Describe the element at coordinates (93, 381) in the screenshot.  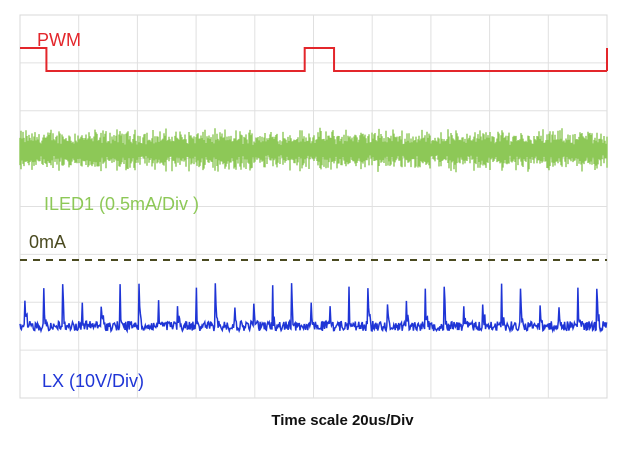
I see `lx-channel-label: LX (10V/Div)` at that location.